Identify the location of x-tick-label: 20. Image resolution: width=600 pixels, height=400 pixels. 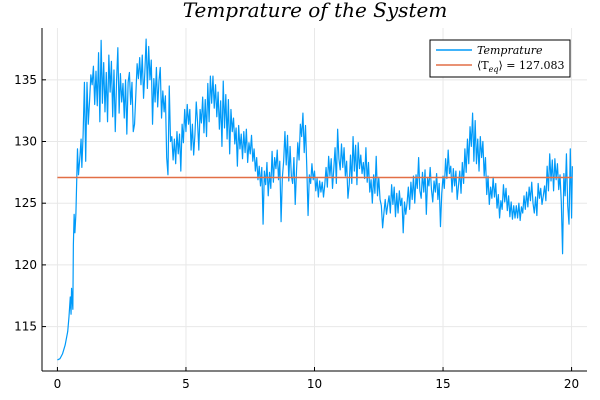
(571, 384).